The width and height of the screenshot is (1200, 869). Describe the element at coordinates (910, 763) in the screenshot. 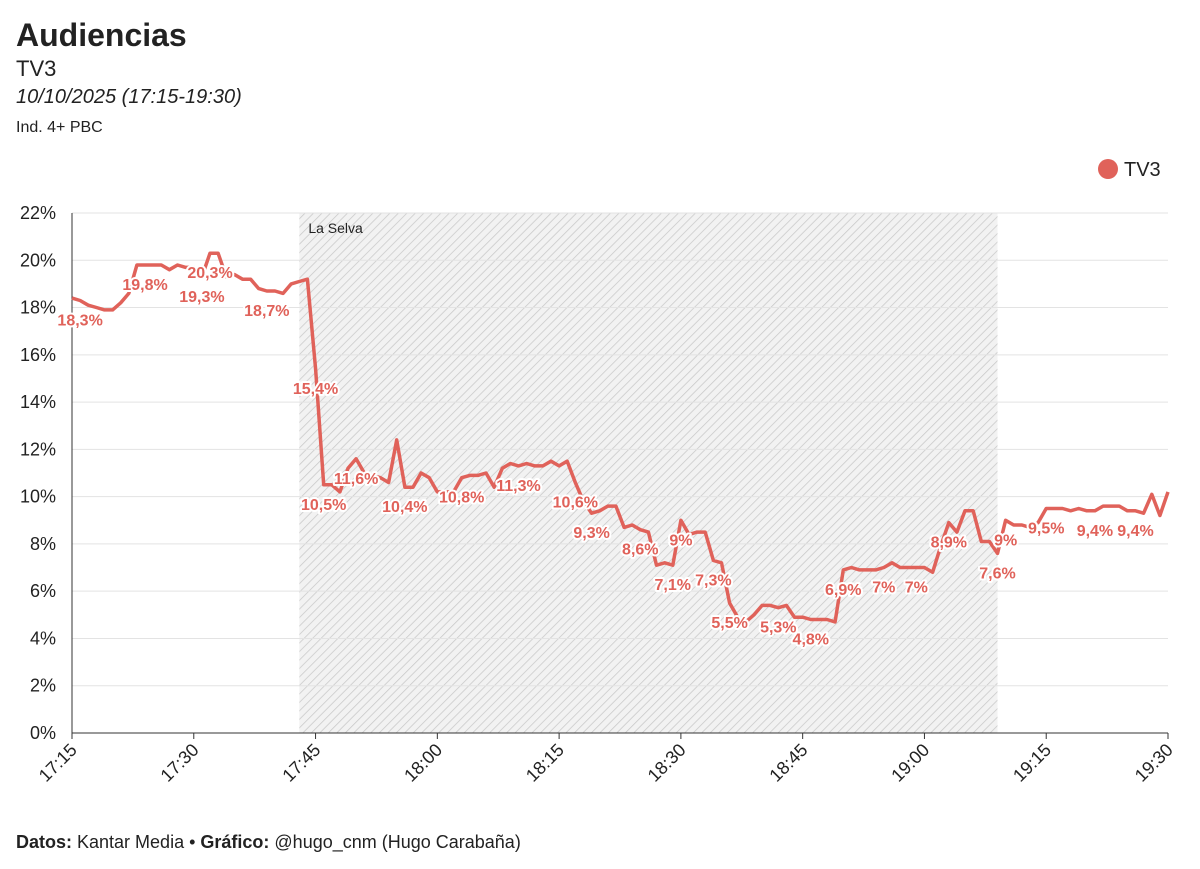

I see `x-tick-label: 19:00` at that location.